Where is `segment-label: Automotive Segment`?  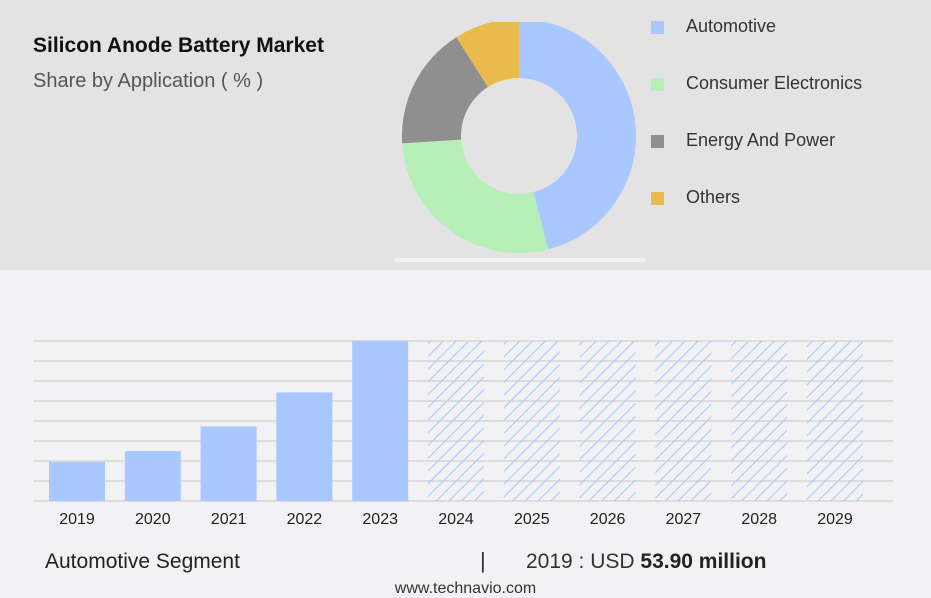 segment-label: Automotive Segment is located at coordinates (142, 561).